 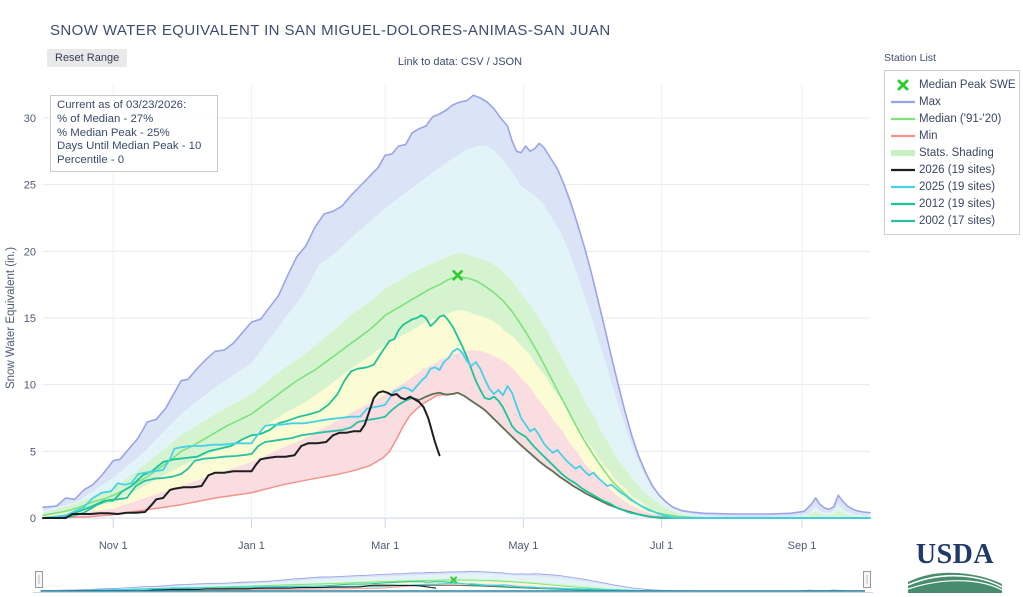 What do you see at coordinates (129, 146) in the screenshot?
I see `status-line-days-to-peak: Days Until Median Peak - 10` at bounding box center [129, 146].